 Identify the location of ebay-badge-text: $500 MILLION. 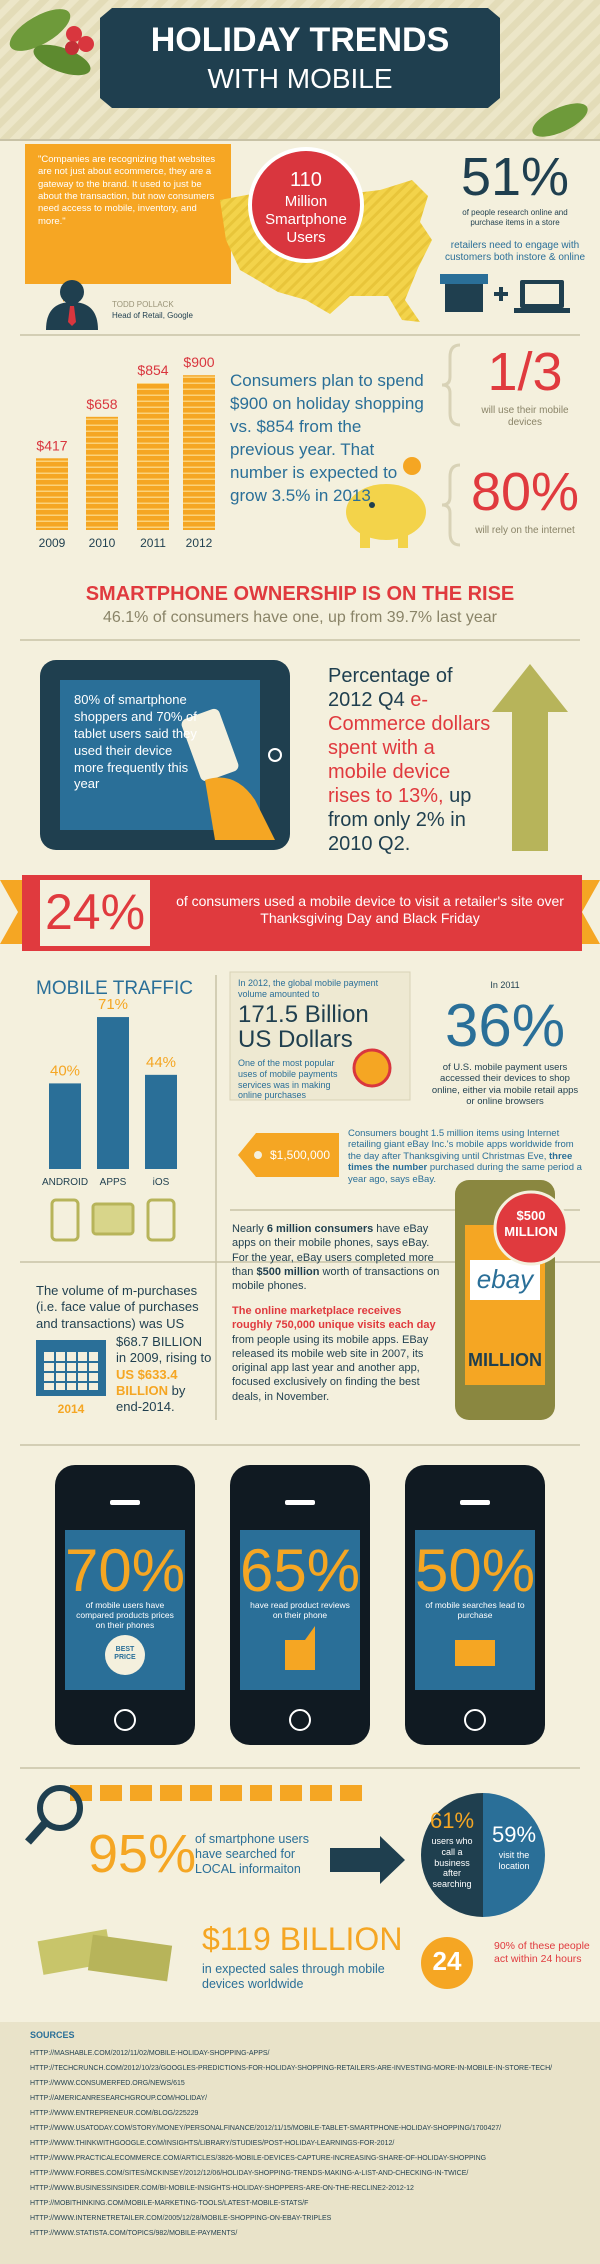
(531, 1223).